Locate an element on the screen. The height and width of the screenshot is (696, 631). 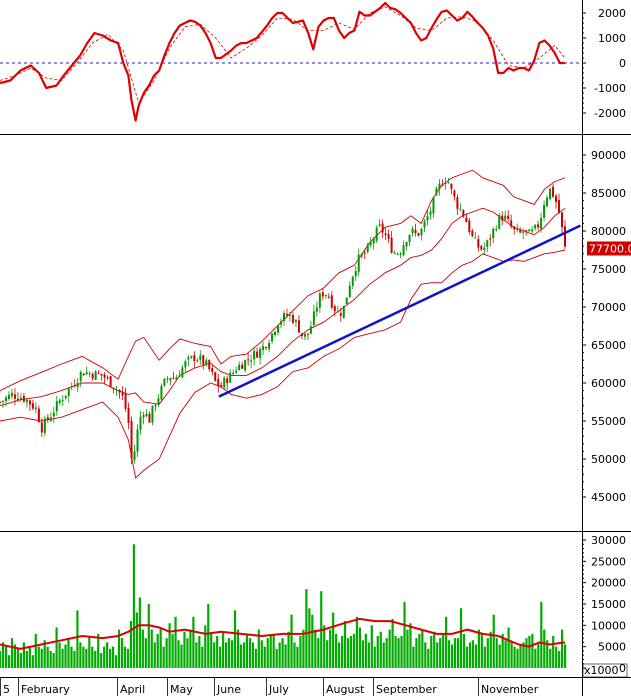
month-label: 5 is located at coordinates (6, 689).